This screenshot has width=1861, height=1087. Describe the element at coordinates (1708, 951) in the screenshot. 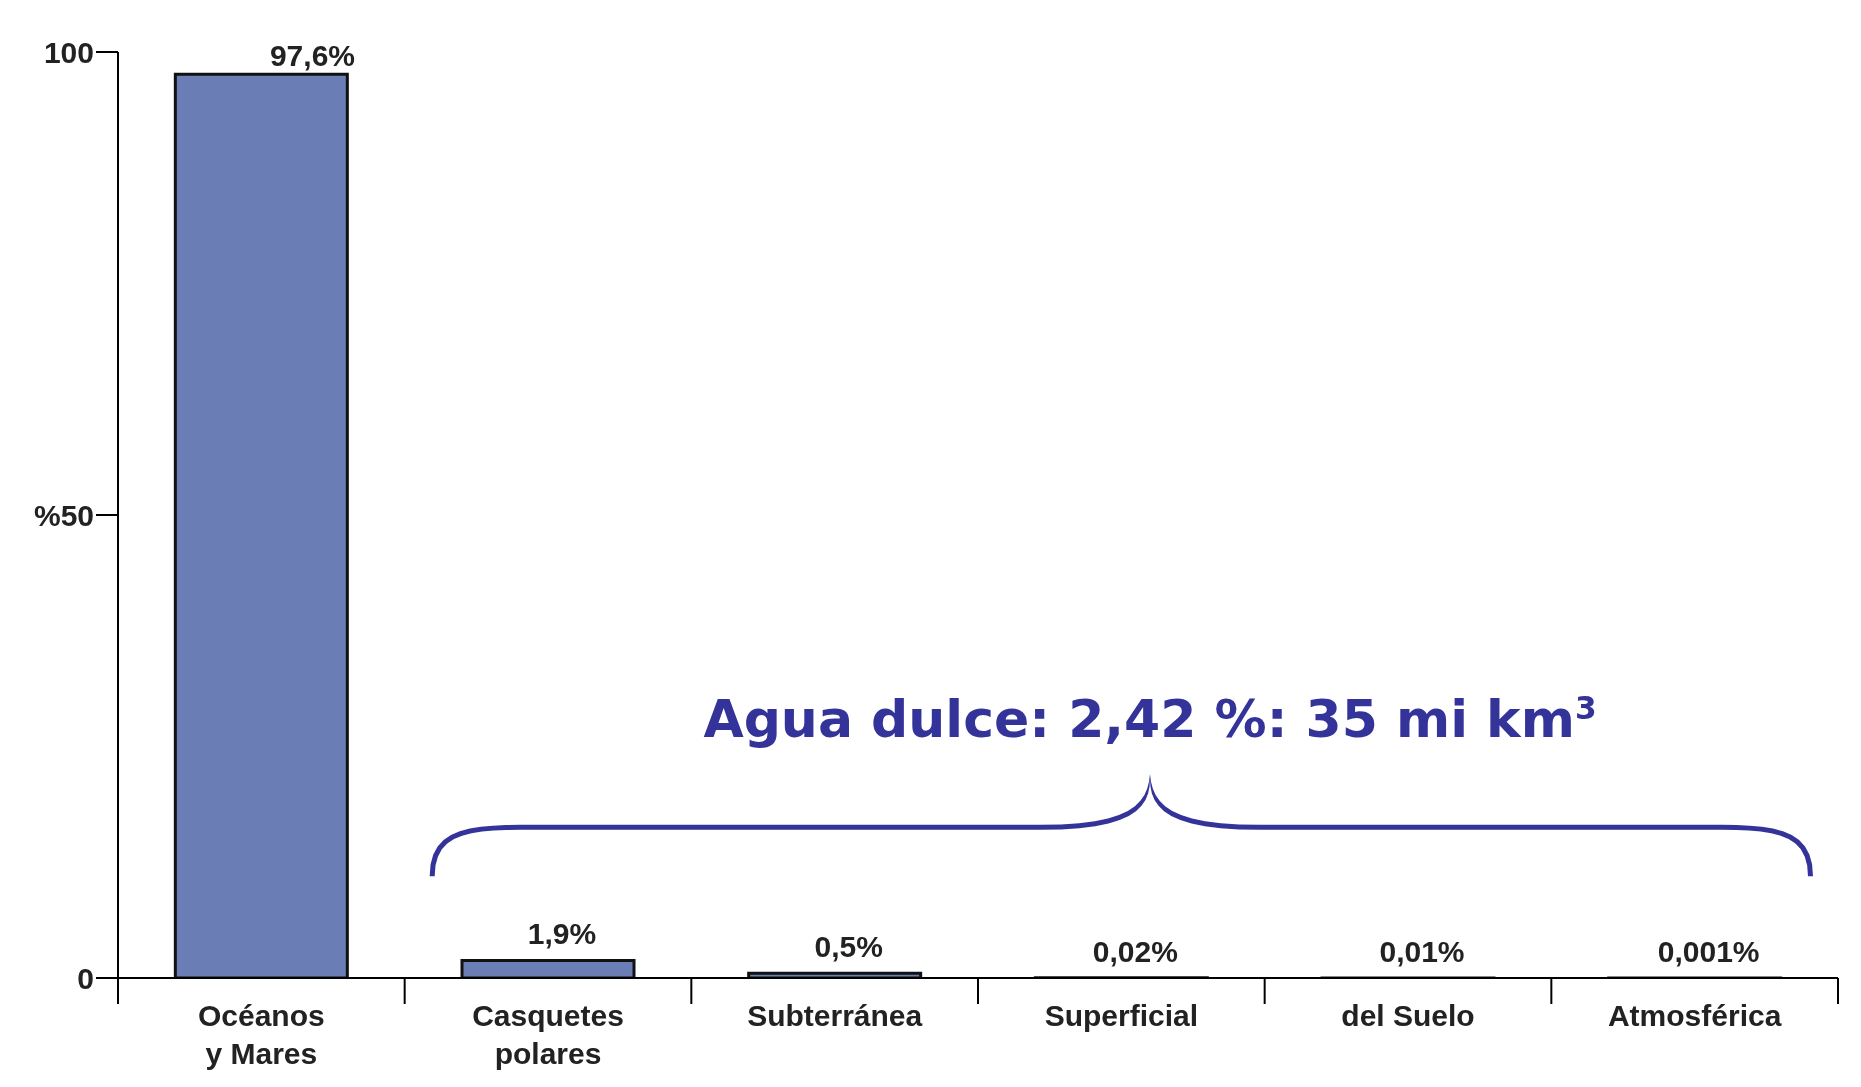

I see `data-label: 0,001%` at that location.